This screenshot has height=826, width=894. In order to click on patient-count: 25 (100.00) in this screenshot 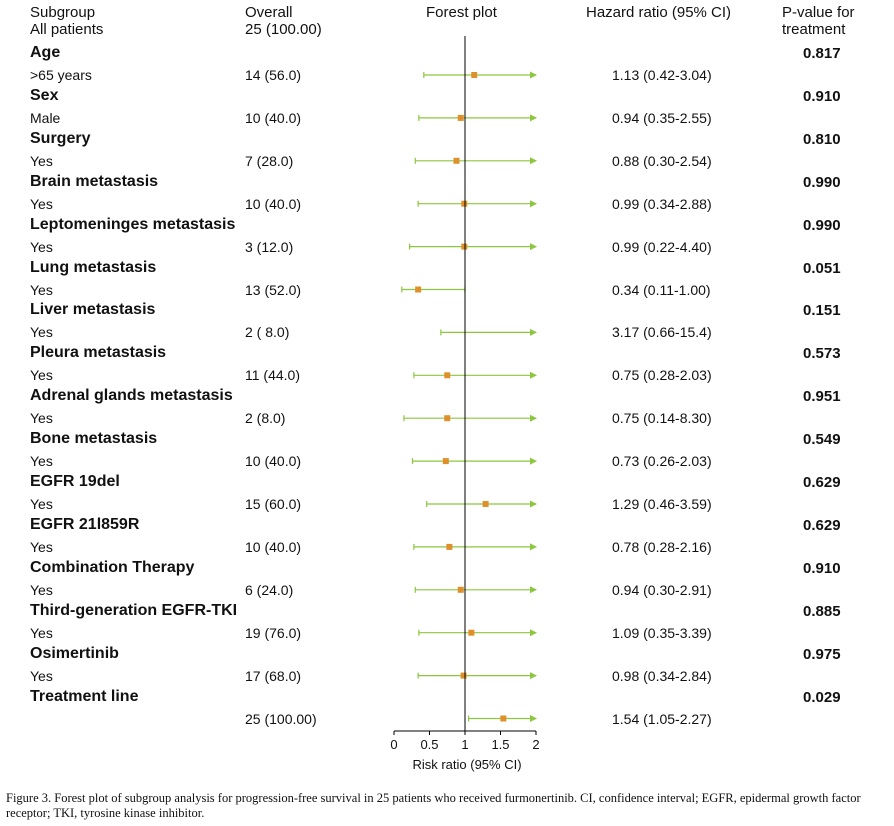, I will do `click(281, 718)`.